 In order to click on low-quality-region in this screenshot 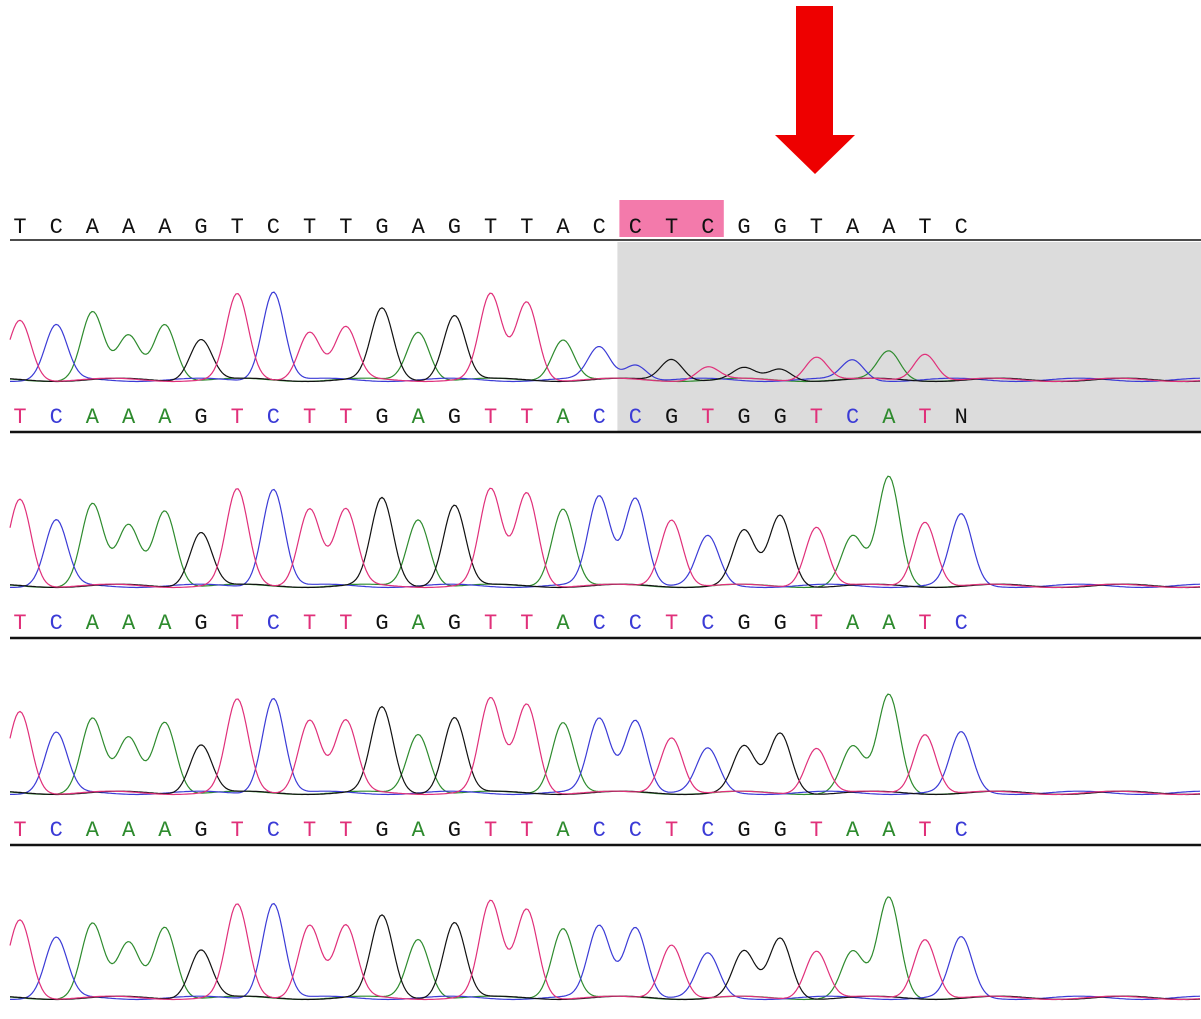, I will do `click(909, 337)`.